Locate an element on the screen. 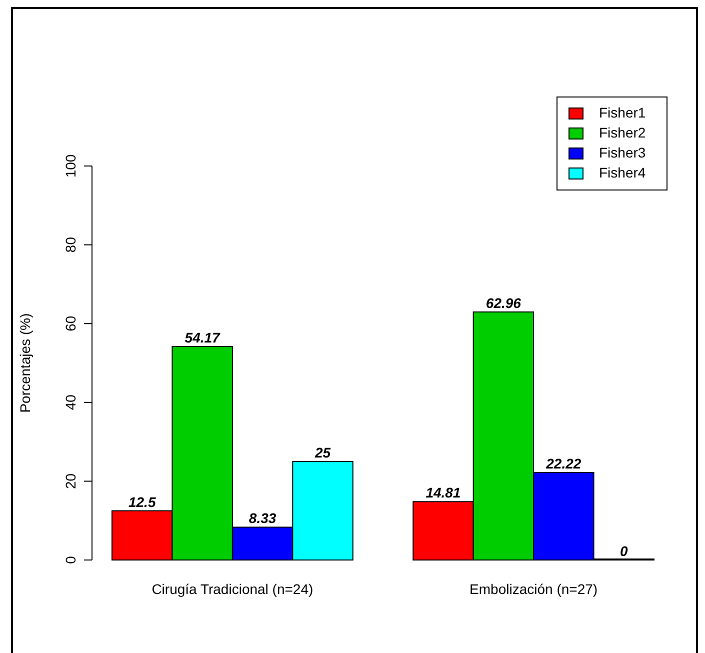 The height and width of the screenshot is (653, 705). data-label: 22.22 is located at coordinates (563, 463).